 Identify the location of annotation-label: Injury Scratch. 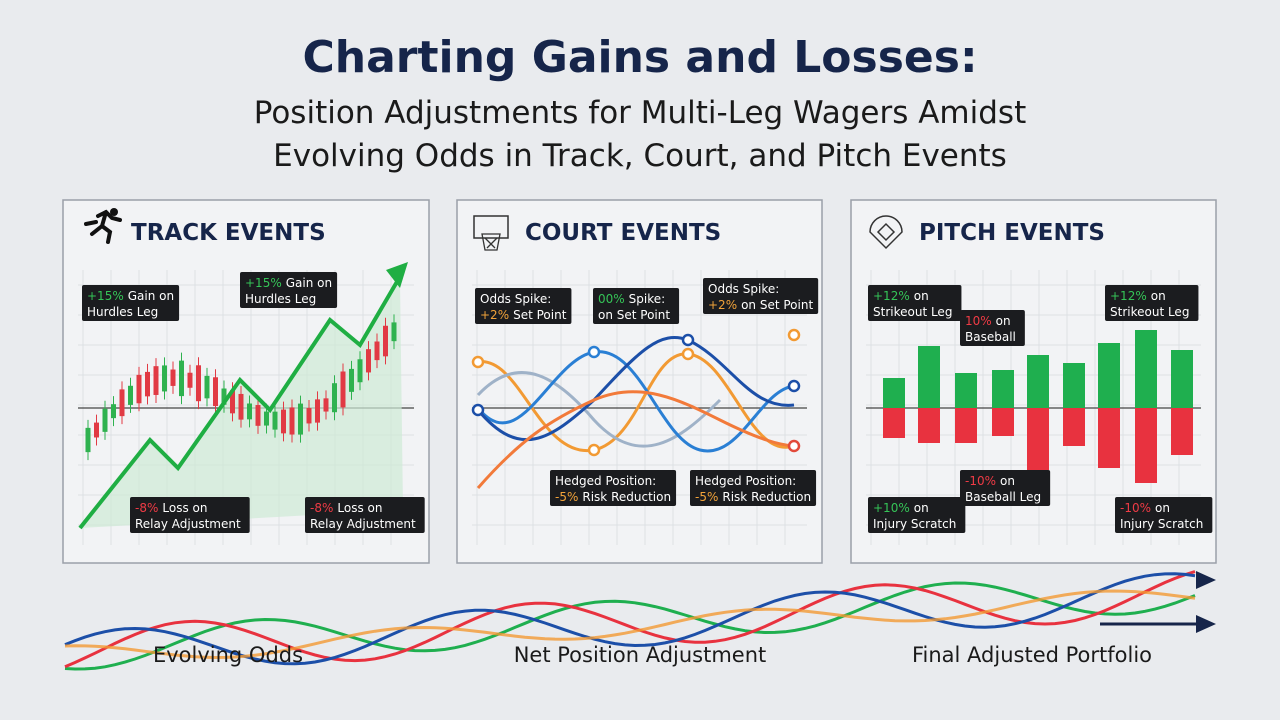
(914, 524).